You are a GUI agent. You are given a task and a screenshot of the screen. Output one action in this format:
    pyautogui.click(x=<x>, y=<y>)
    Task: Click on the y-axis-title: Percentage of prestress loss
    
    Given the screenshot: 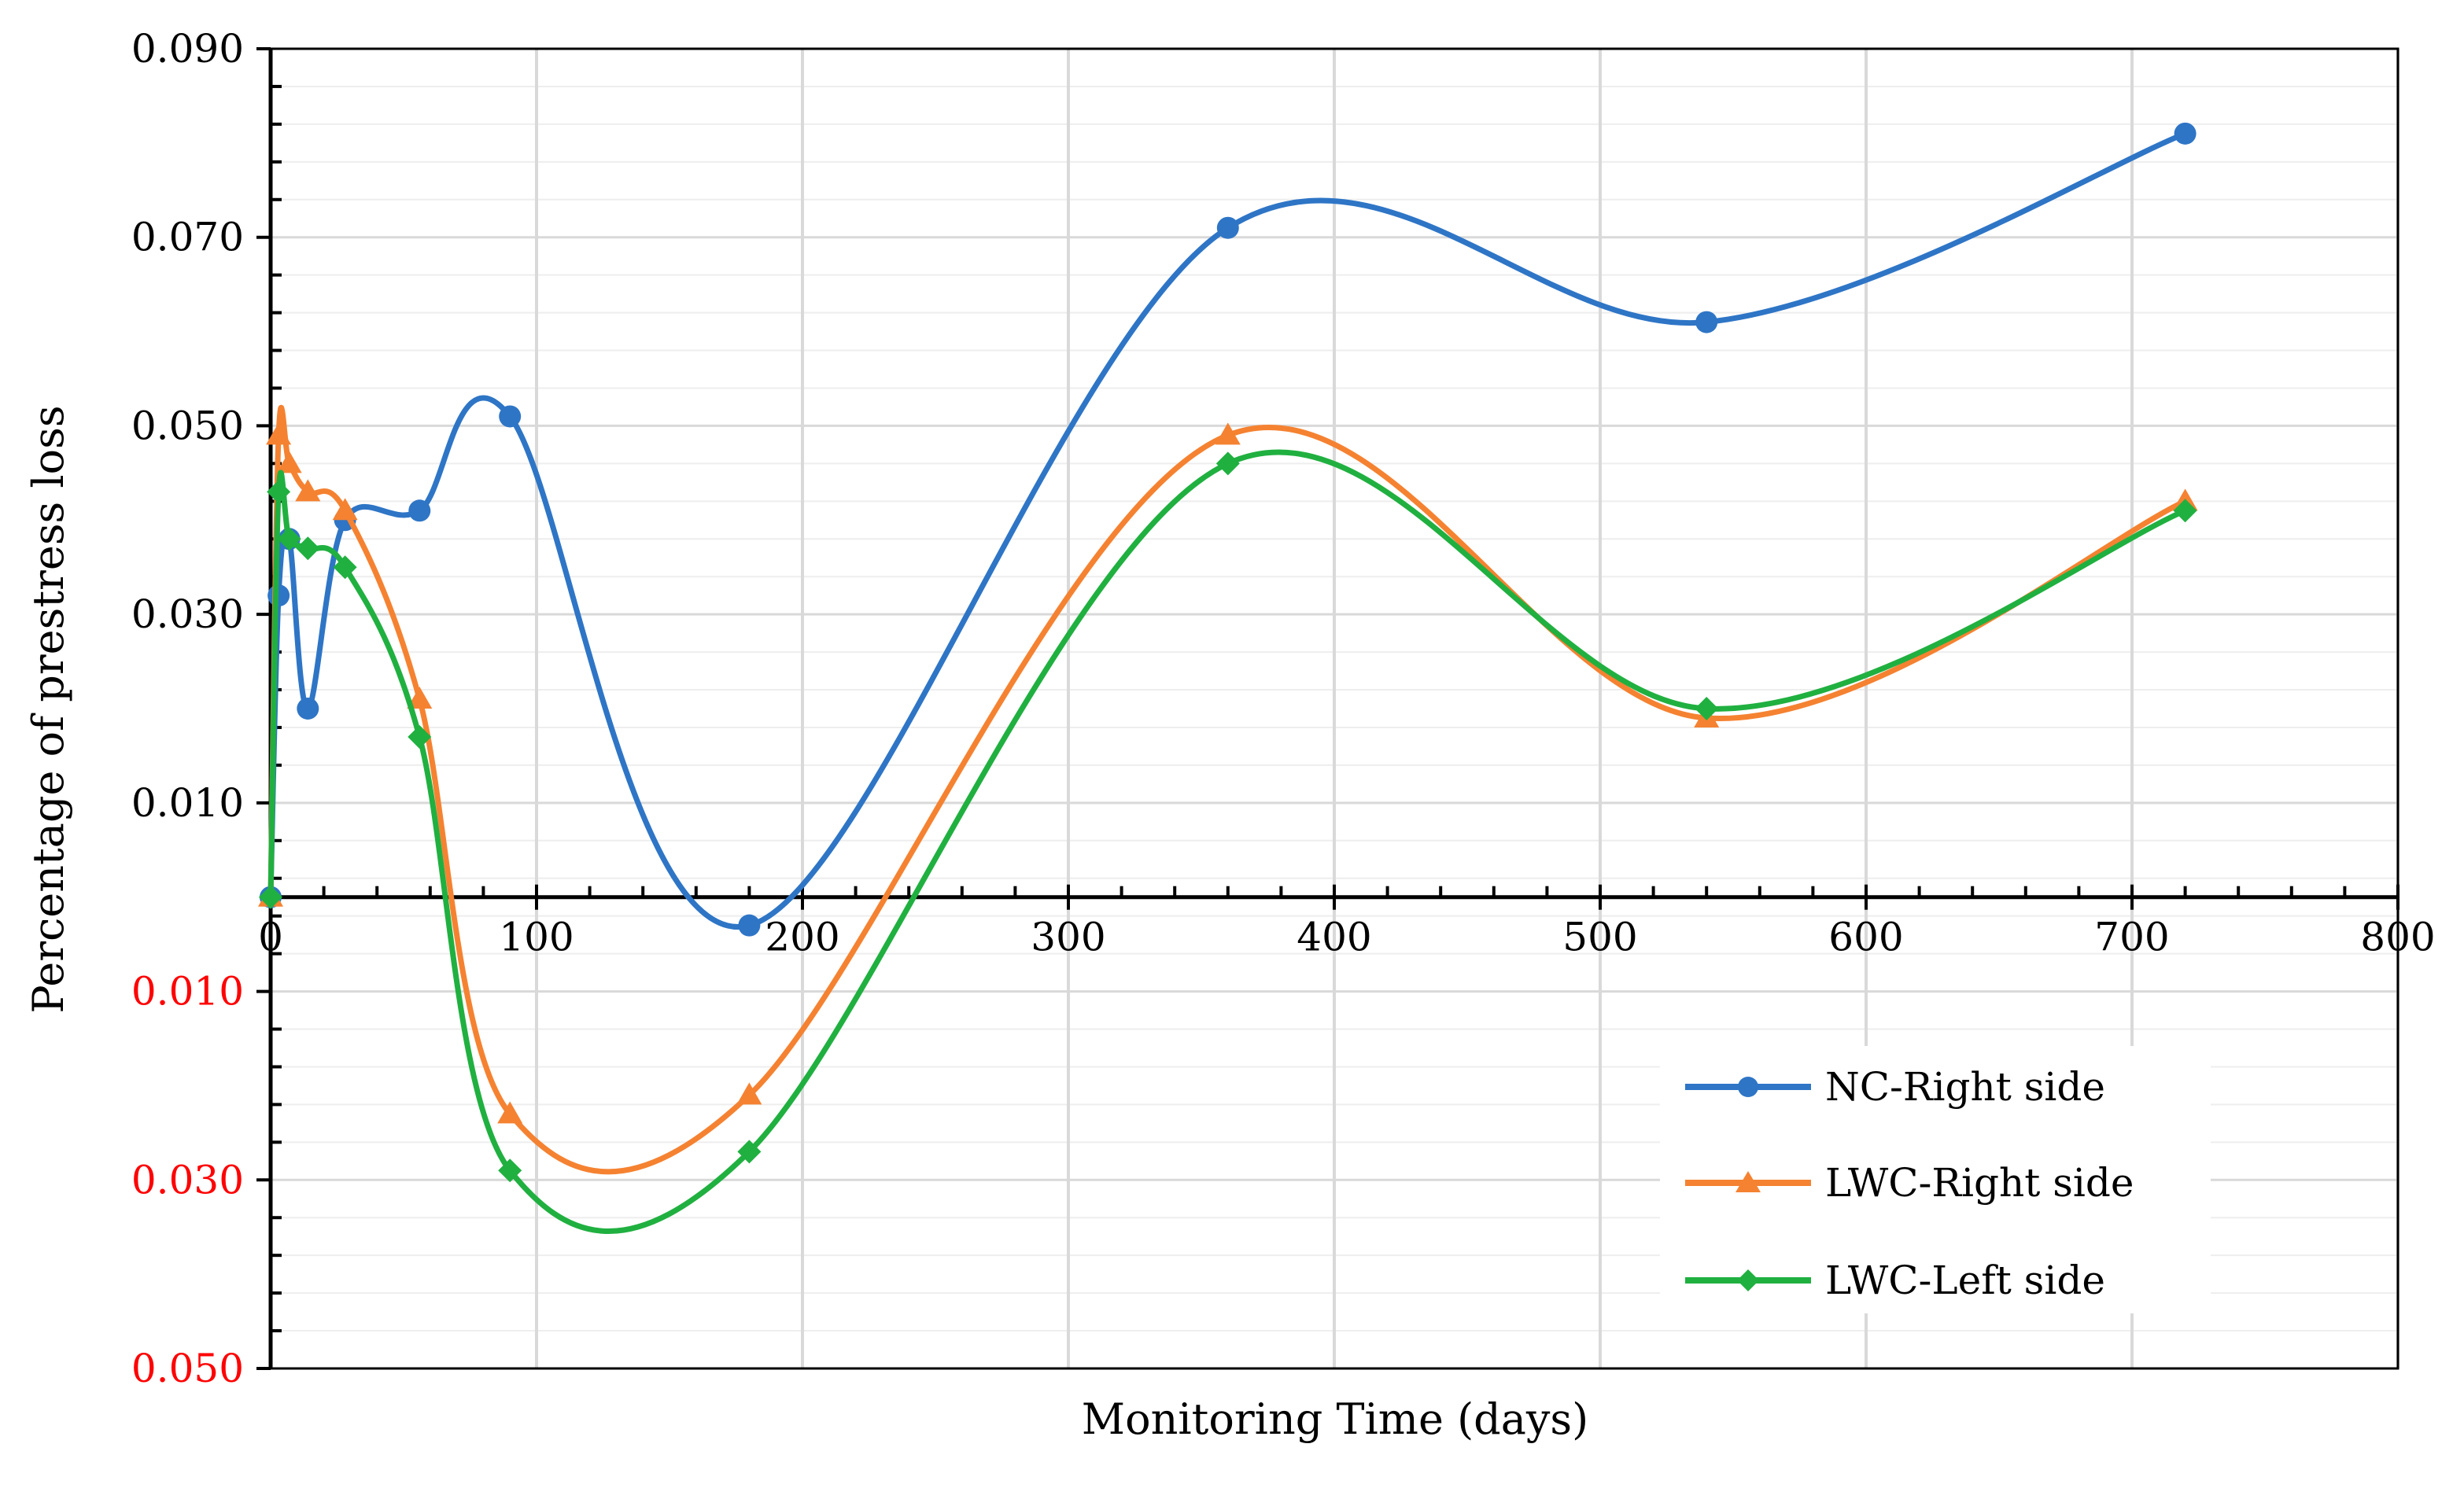 What is the action you would take?
    pyautogui.click(x=48, y=709)
    